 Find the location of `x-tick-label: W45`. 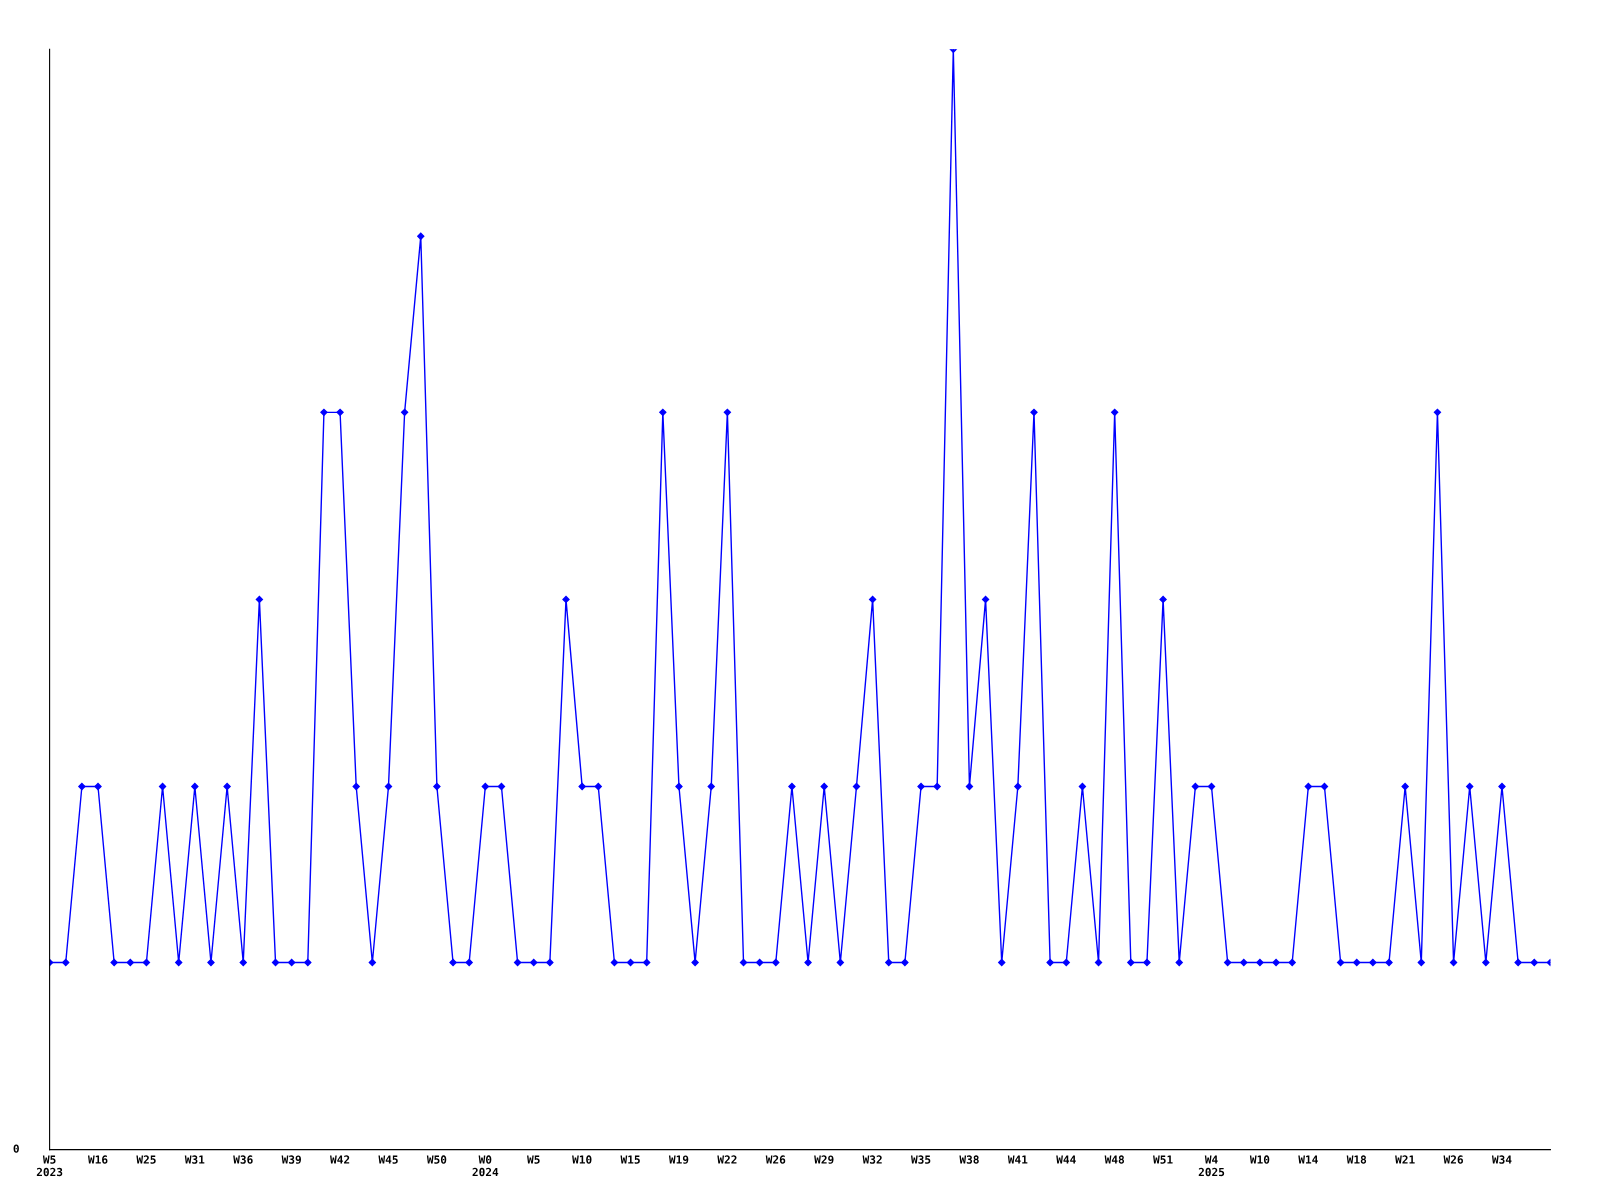

x-tick-label: W45 is located at coordinates (388, 1159).